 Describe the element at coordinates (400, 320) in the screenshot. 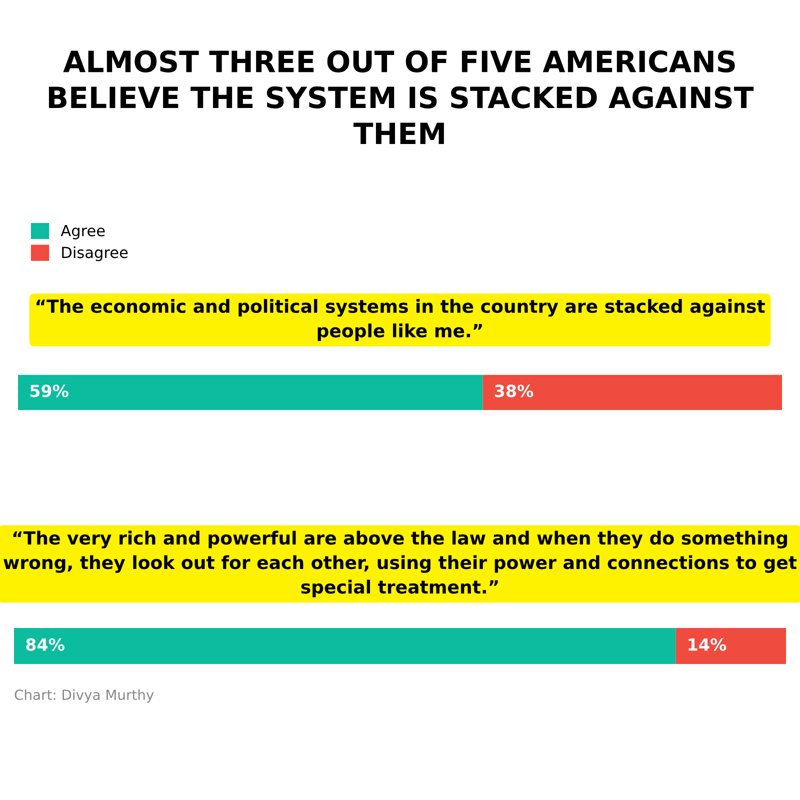

I see `chart-subtitle: “The economic and political systems in the country are stacked against people like me.”` at that location.